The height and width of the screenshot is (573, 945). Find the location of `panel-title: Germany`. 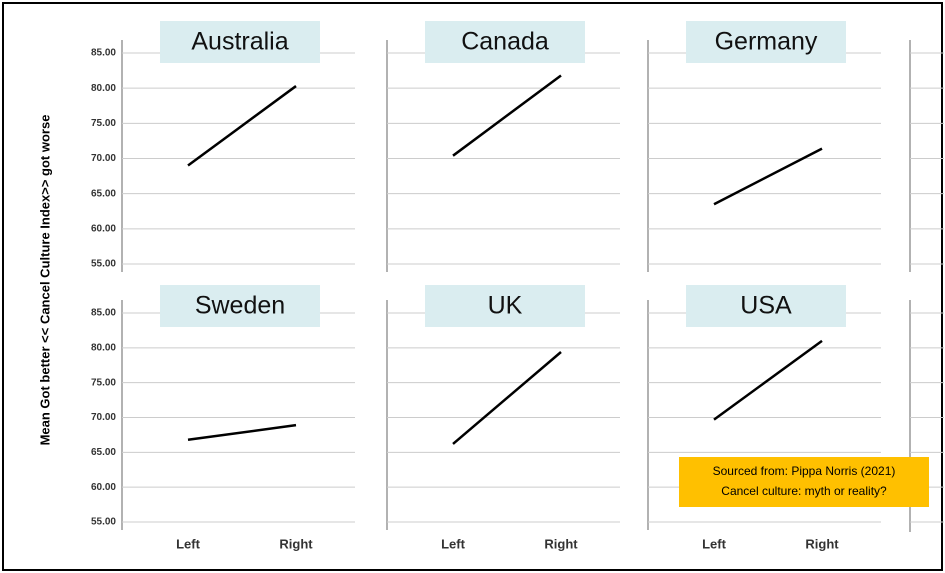

panel-title: Germany is located at coordinates (766, 42).